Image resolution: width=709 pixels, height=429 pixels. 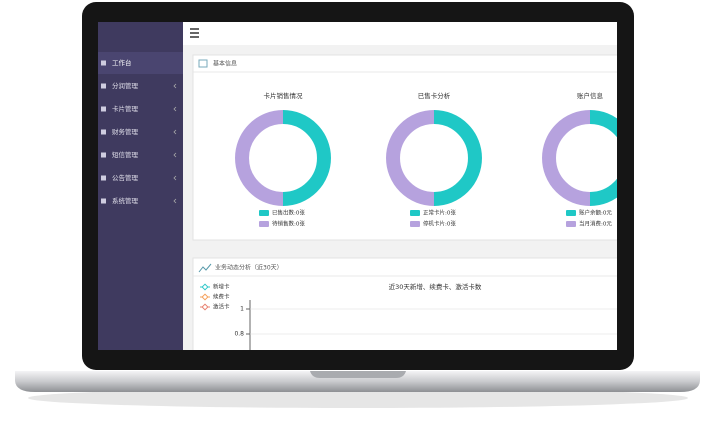 I want to click on legend-label: 续费卡, so click(x=221, y=297).